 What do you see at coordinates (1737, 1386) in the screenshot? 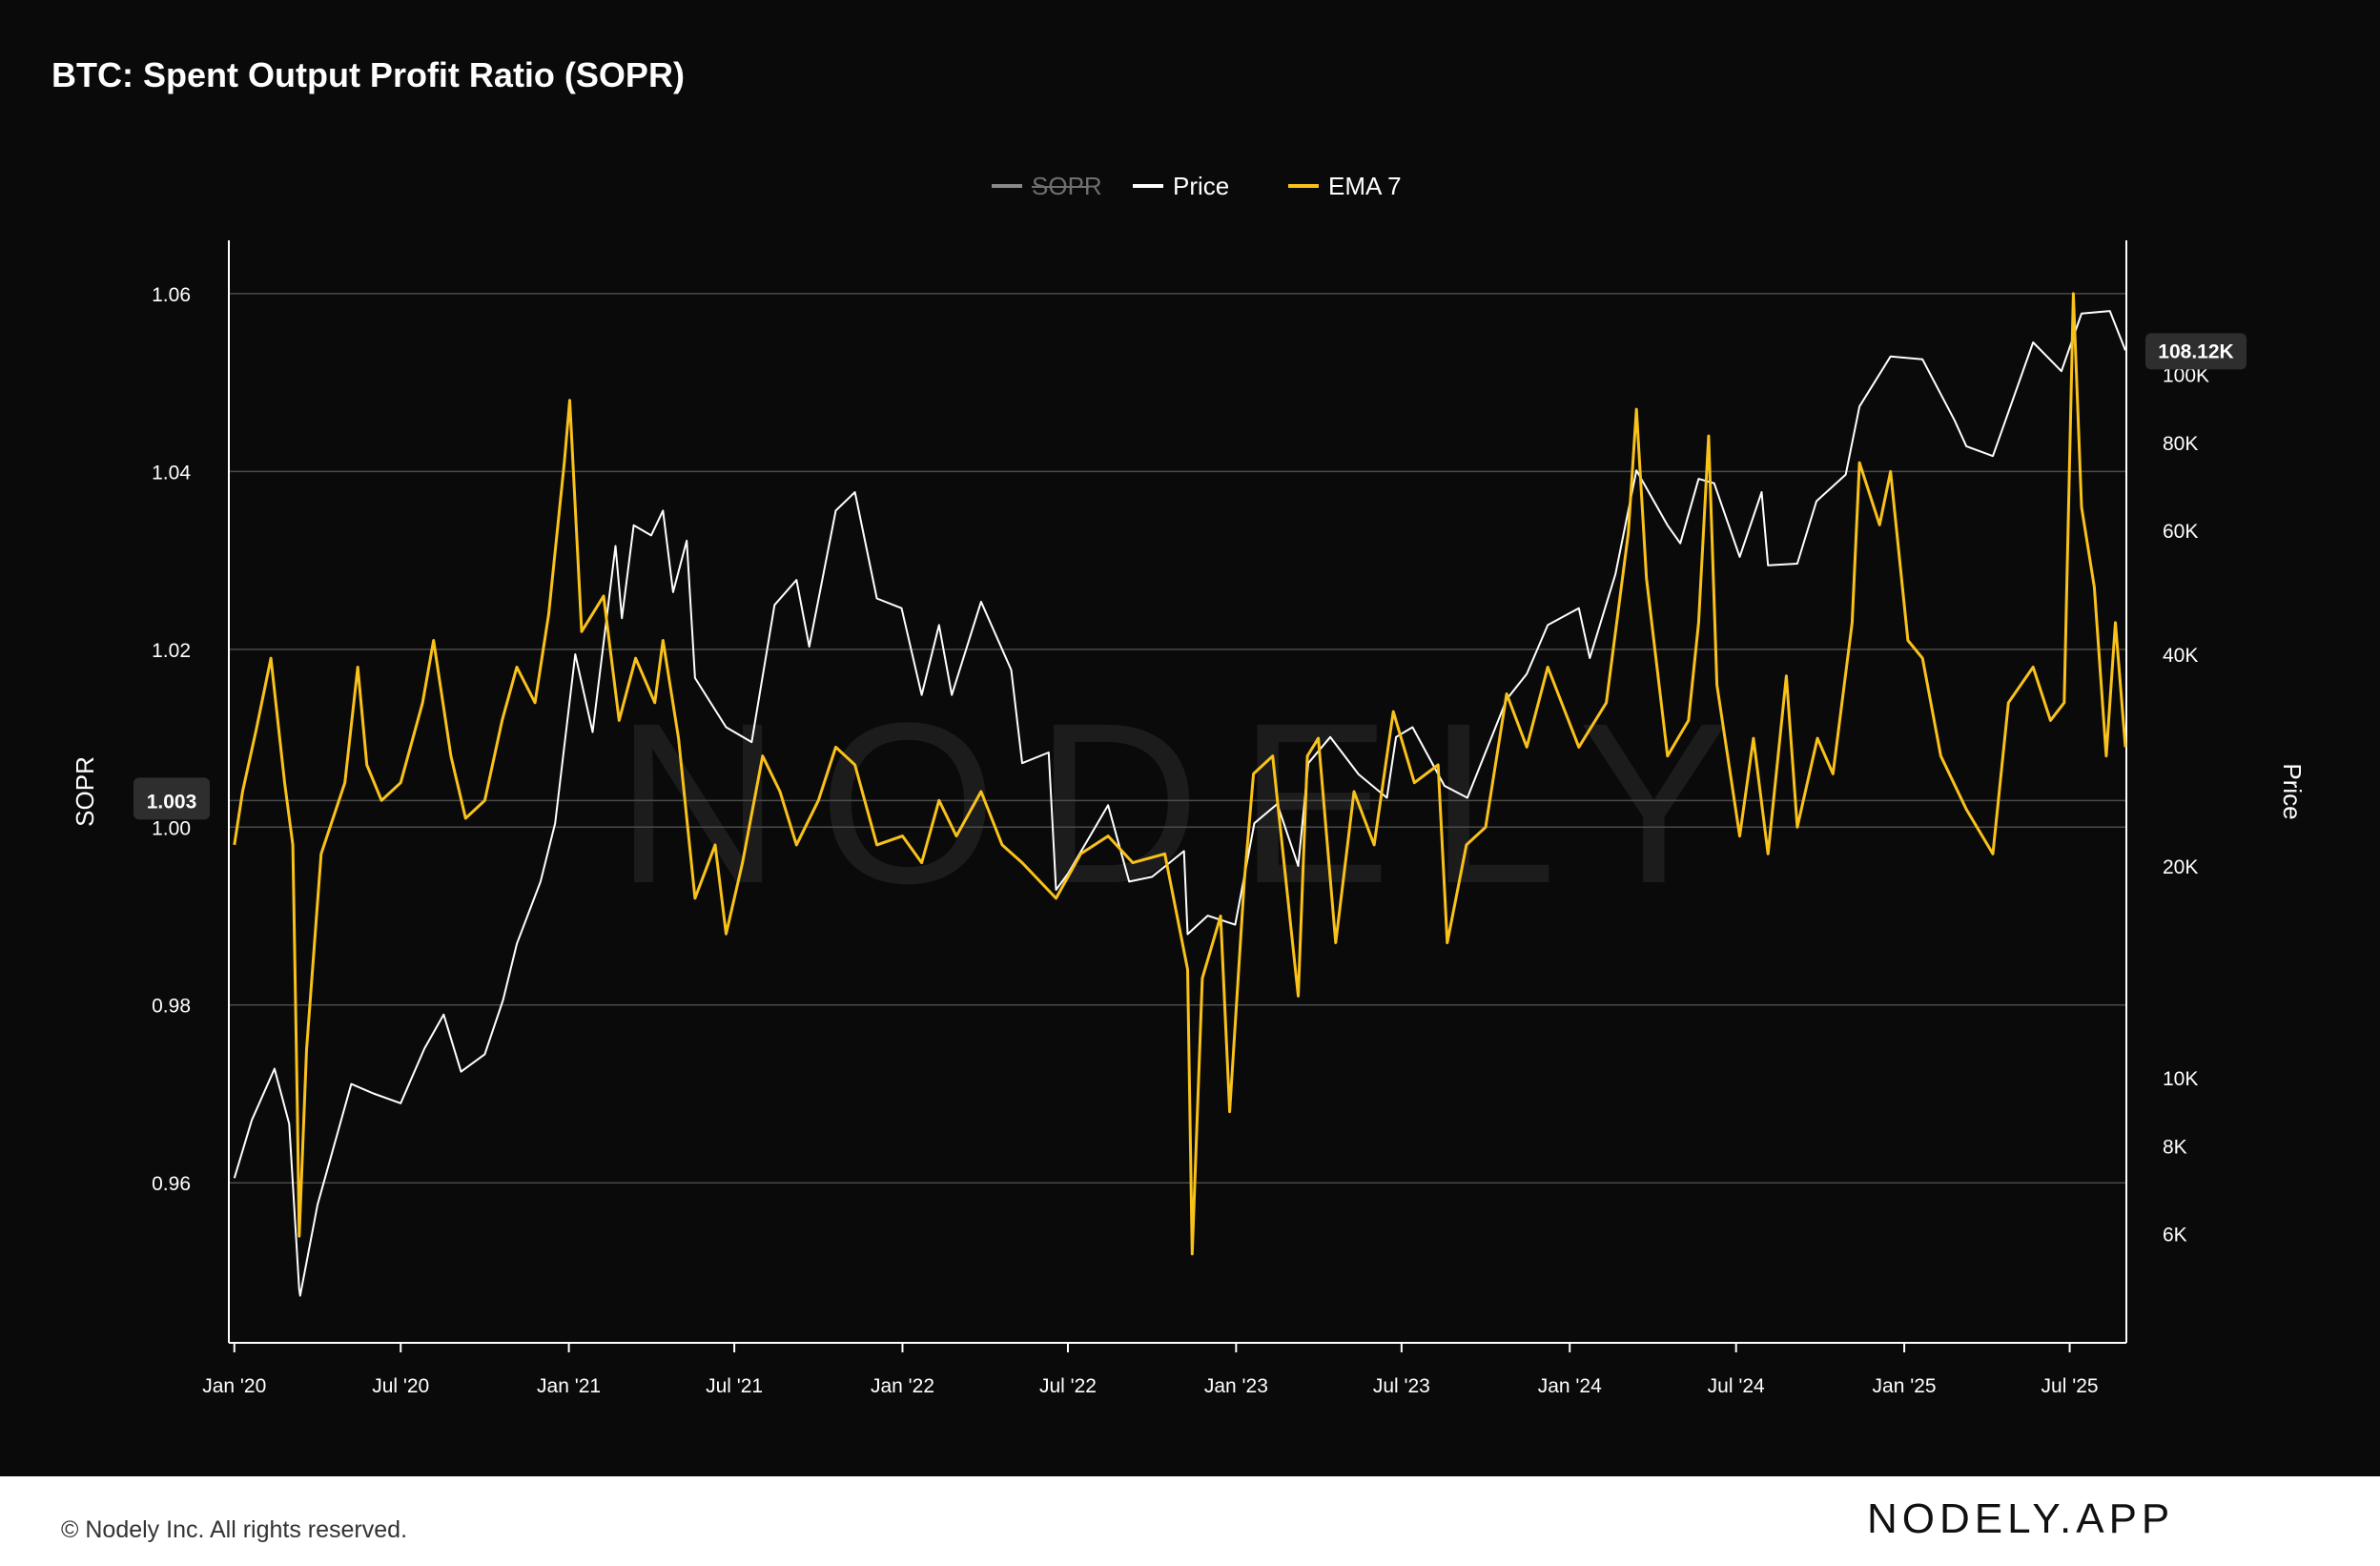
I see `x-tick-label: Jul '24` at bounding box center [1737, 1386].